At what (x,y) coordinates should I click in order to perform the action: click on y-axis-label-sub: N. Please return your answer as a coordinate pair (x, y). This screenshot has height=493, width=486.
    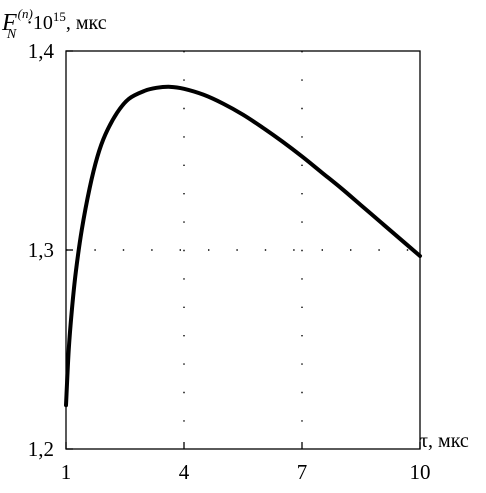
    Looking at the image, I should click on (11, 34).